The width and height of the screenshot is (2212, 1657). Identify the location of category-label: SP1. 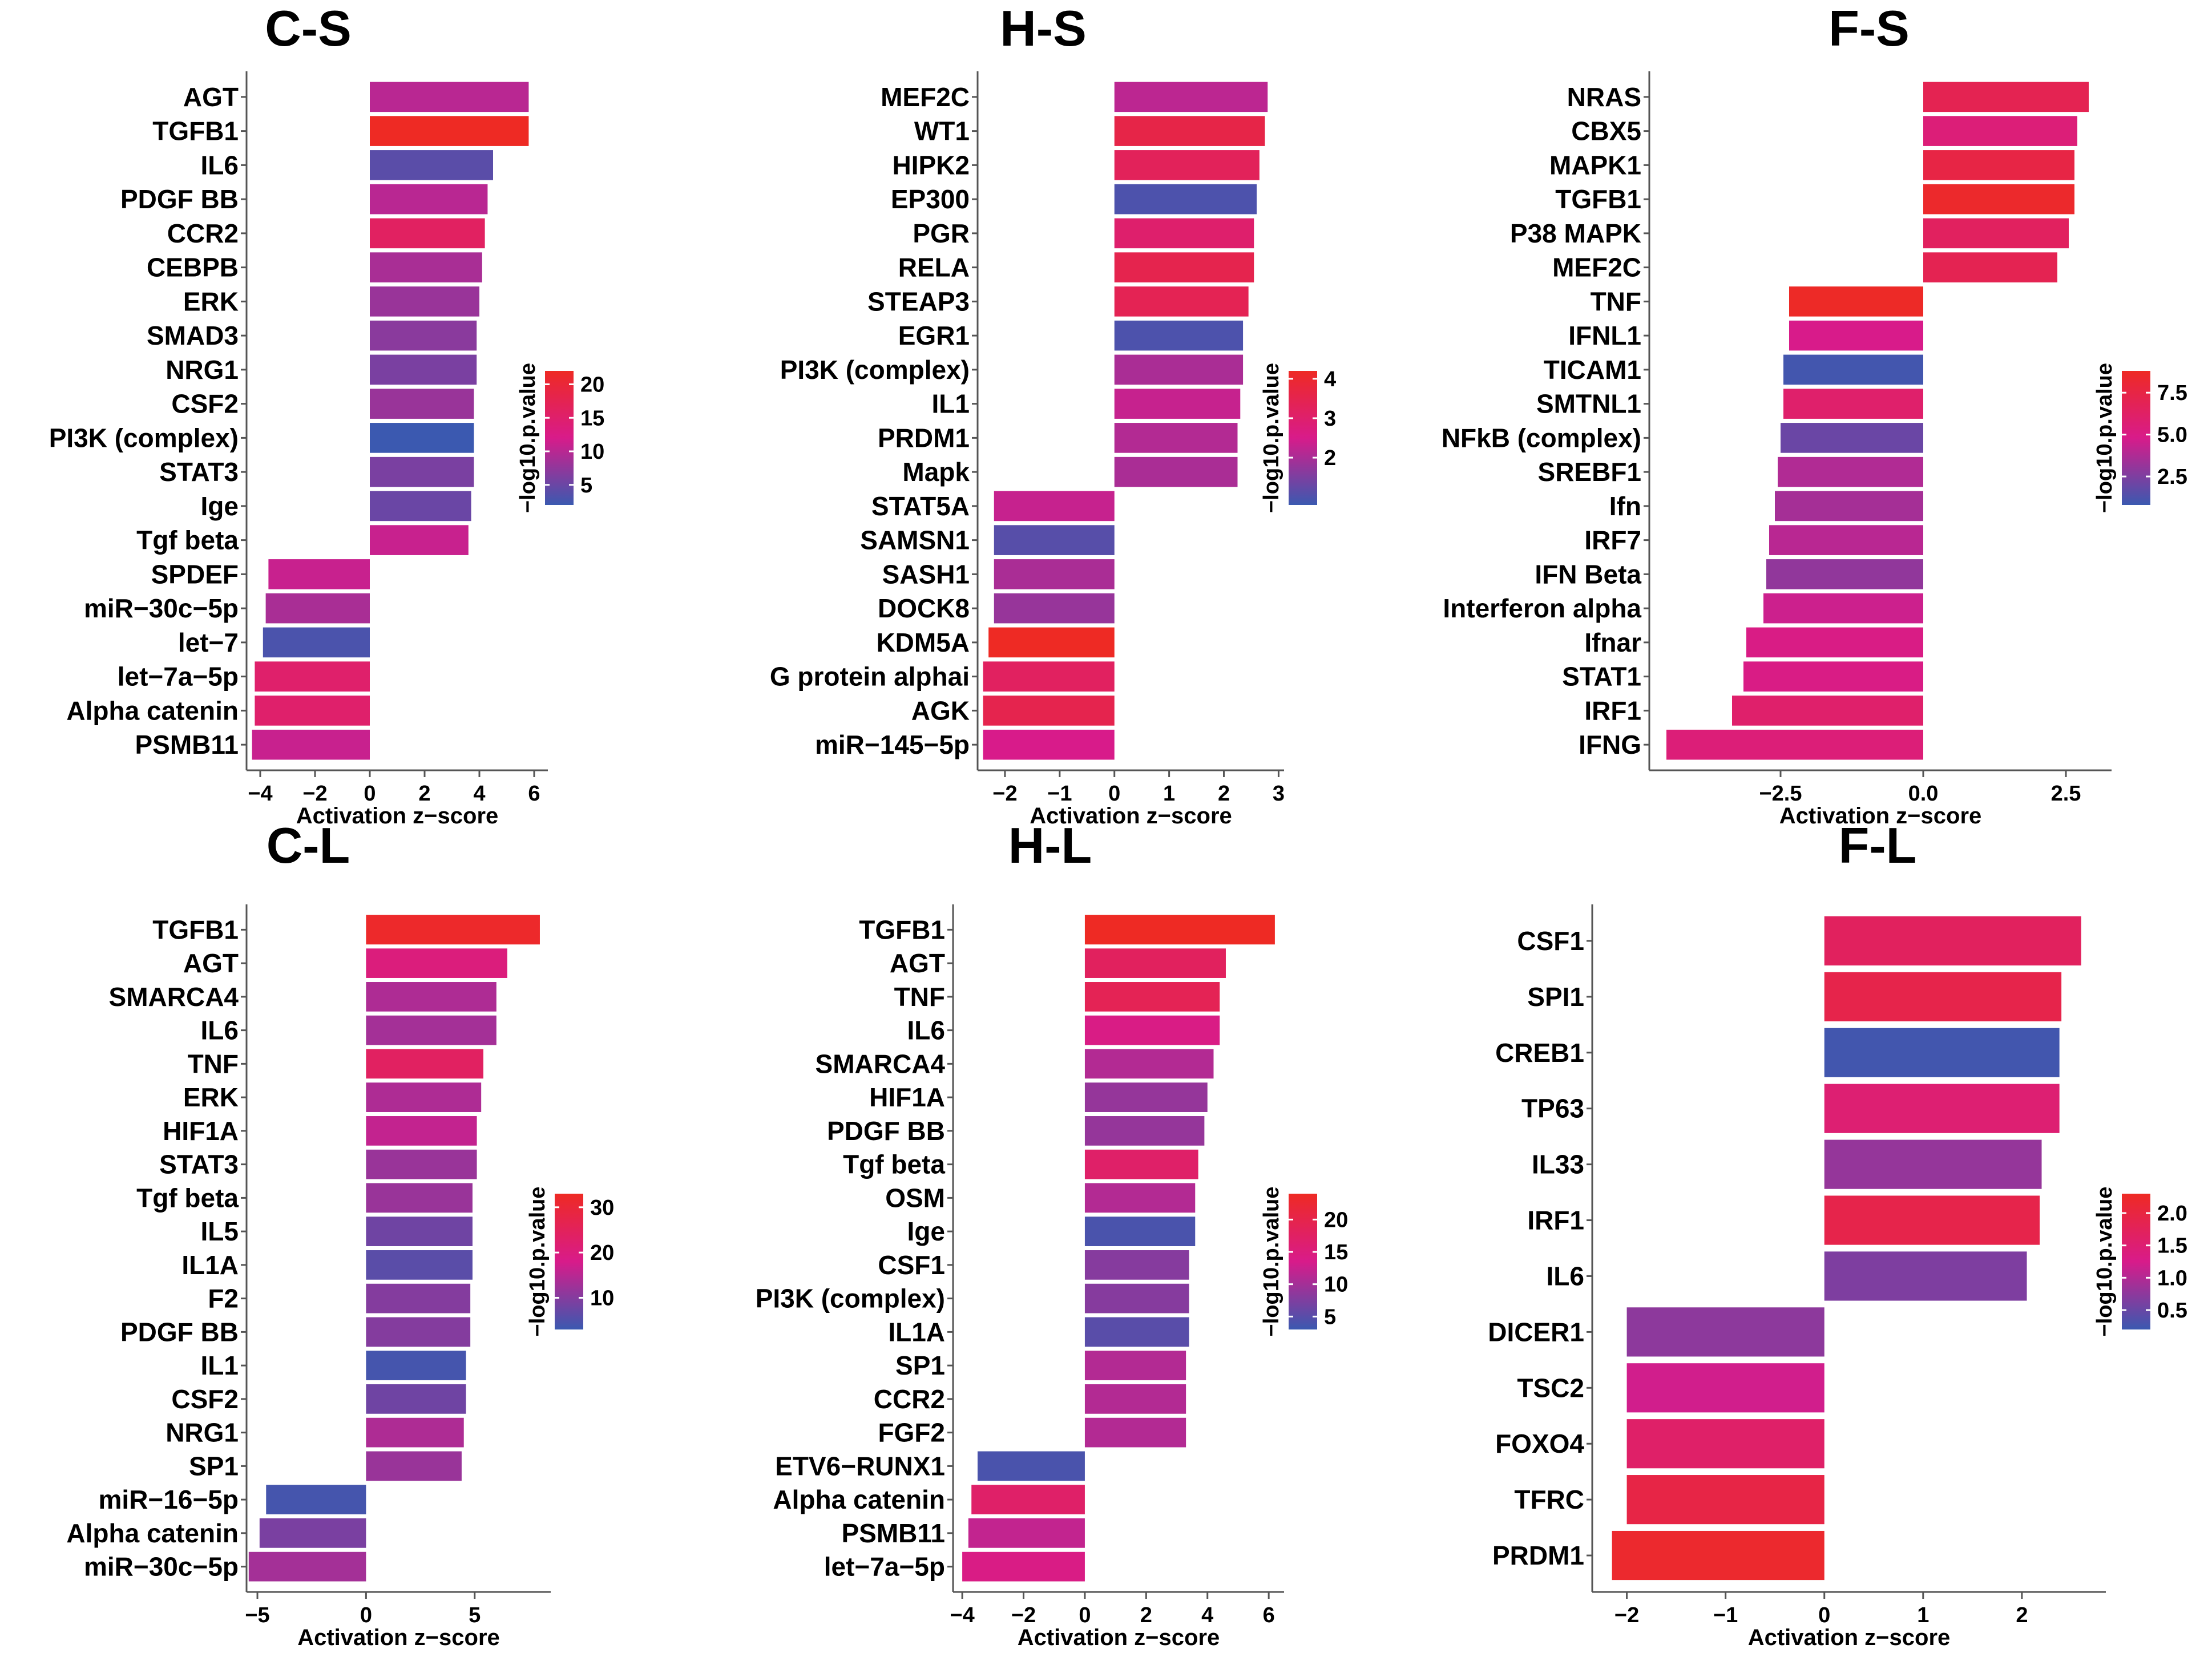
(214, 1466).